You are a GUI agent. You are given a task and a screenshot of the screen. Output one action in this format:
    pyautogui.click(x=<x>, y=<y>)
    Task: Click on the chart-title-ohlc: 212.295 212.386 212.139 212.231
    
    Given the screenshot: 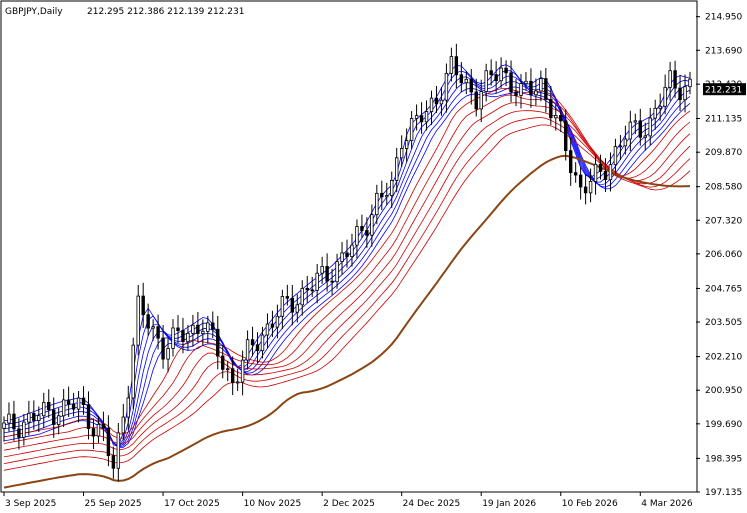 What is the action you would take?
    pyautogui.click(x=165, y=12)
    